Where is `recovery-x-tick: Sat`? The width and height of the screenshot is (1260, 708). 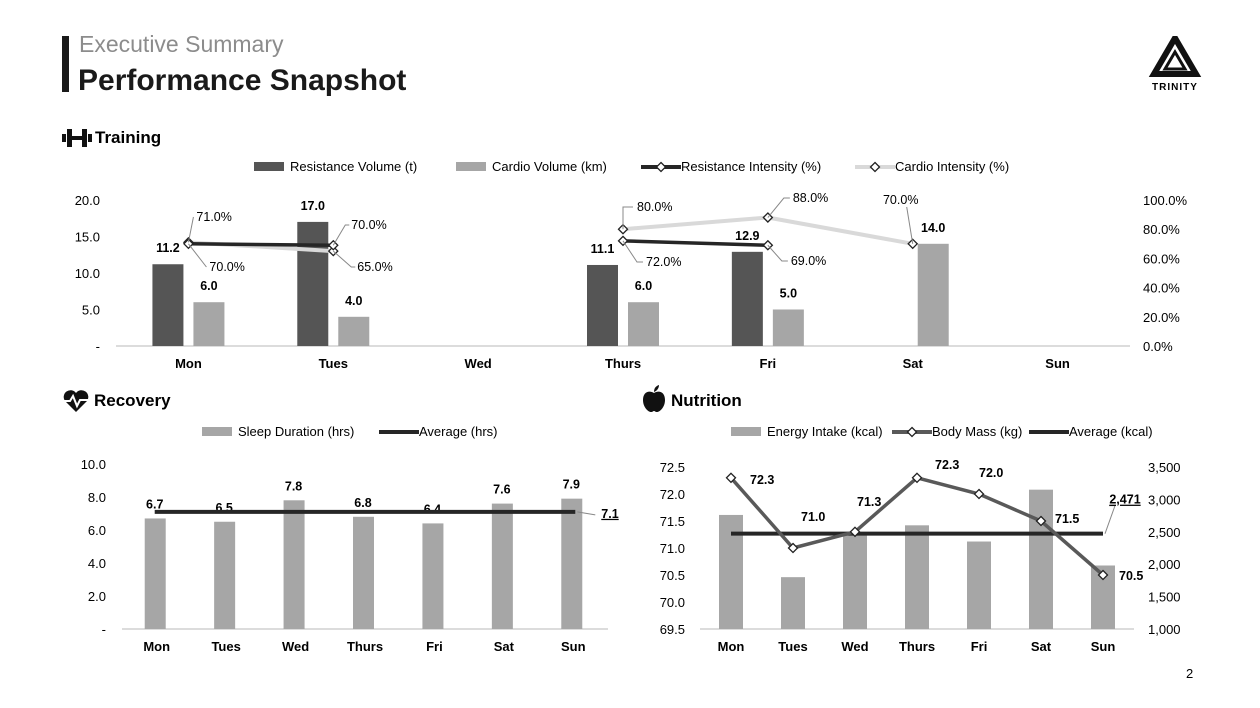 recovery-x-tick: Sat is located at coordinates (504, 646).